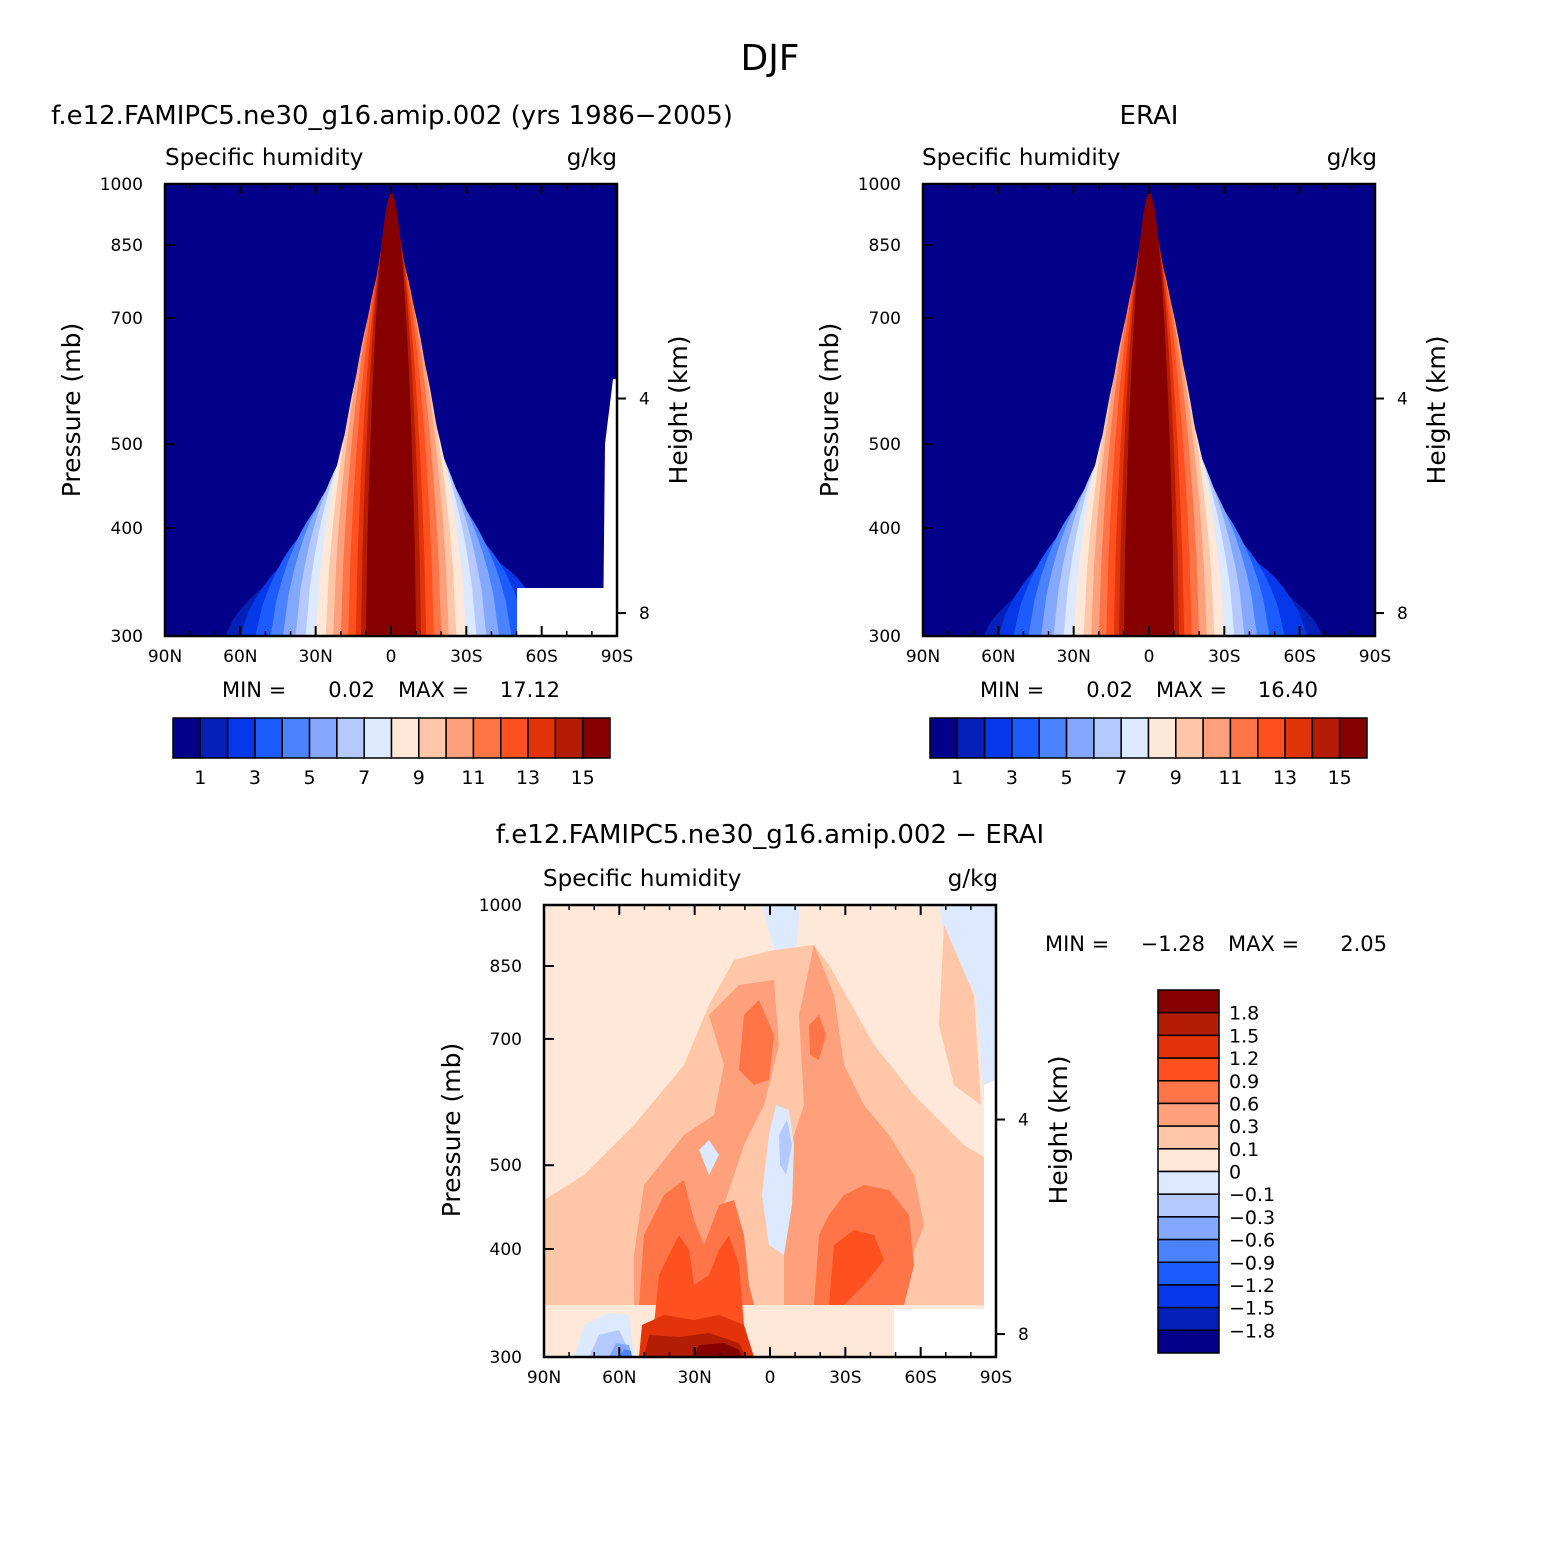  Describe the element at coordinates (541, 657) in the screenshot. I see `x-tick-label: 60S` at that location.